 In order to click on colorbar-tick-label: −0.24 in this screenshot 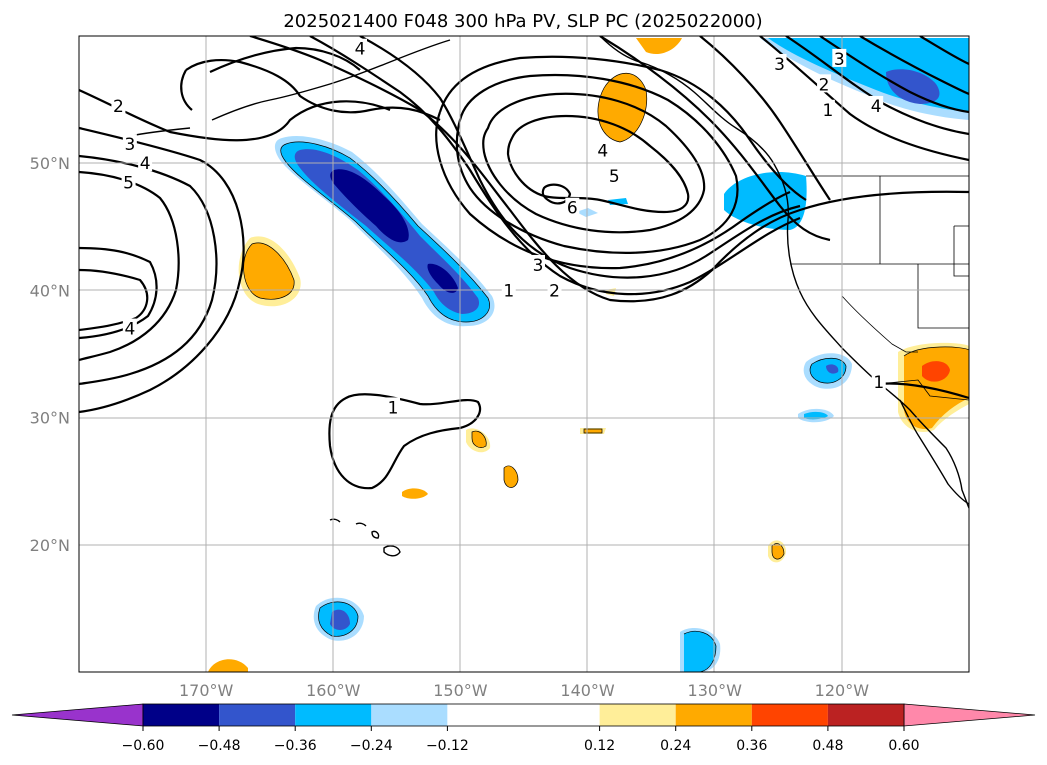, I will do `click(371, 746)`.